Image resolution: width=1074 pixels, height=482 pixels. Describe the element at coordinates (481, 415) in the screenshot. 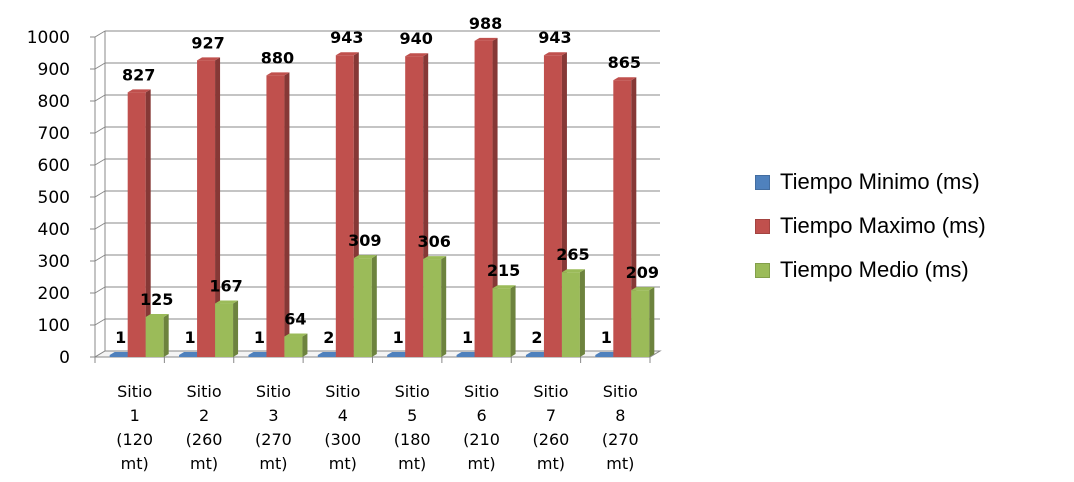

I see `x-tick-label: 6` at that location.